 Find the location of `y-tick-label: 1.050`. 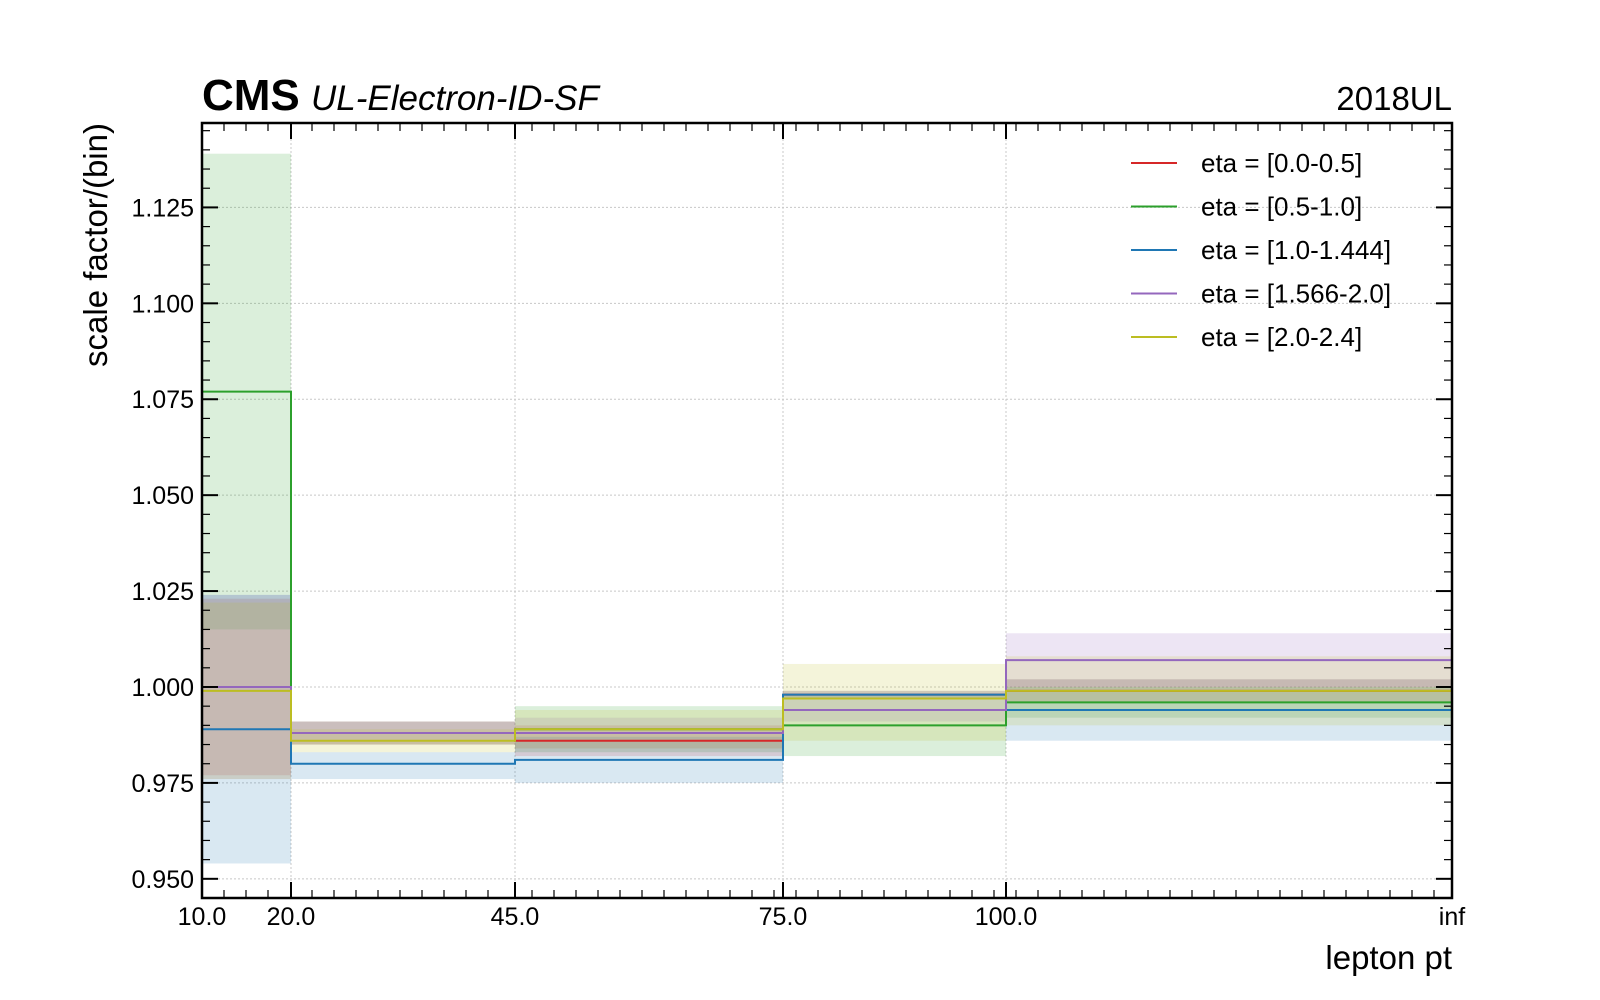

y-tick-label: 1.050 is located at coordinates (162, 496).